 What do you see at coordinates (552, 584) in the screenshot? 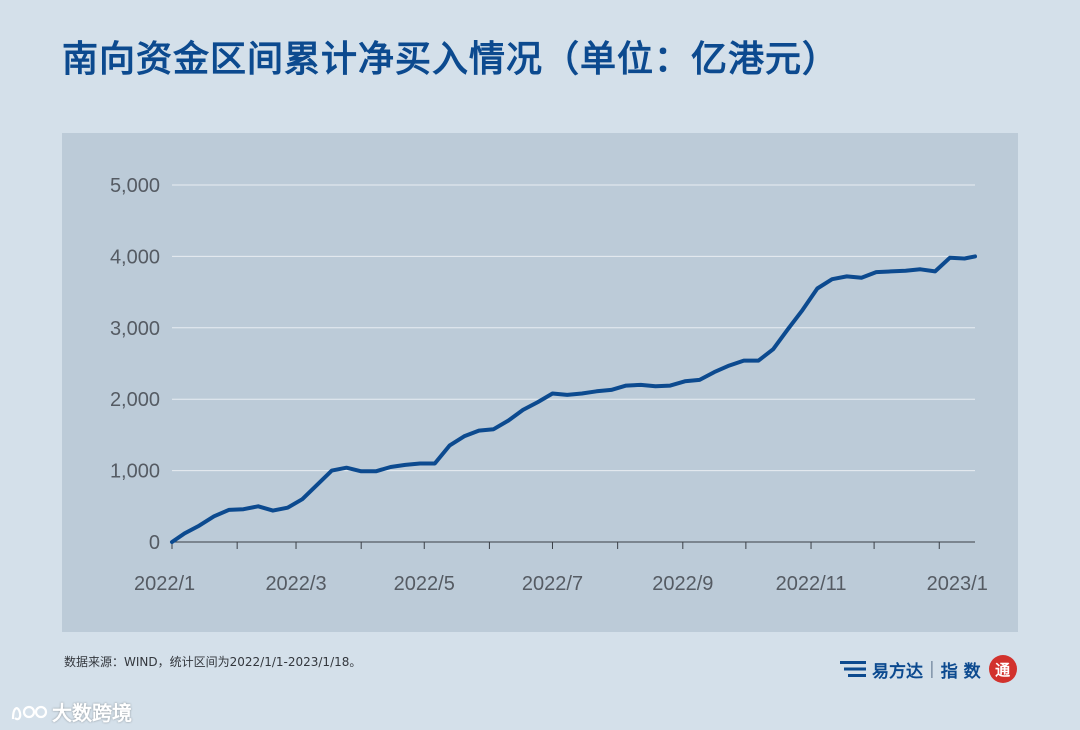
I see `x-tick-label: 2022/7` at bounding box center [552, 584].